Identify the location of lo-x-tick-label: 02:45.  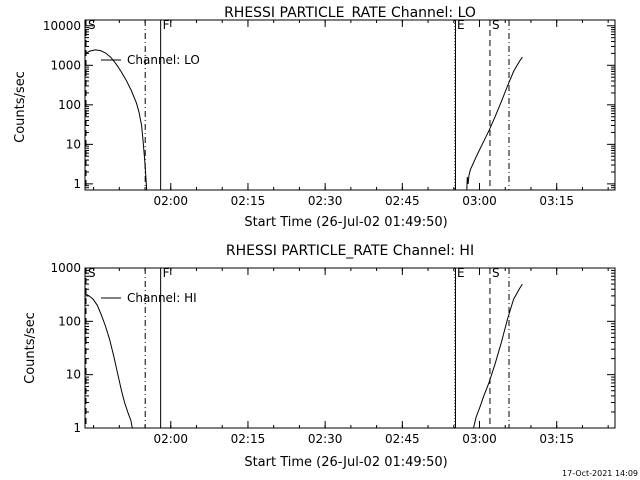
(402, 201).